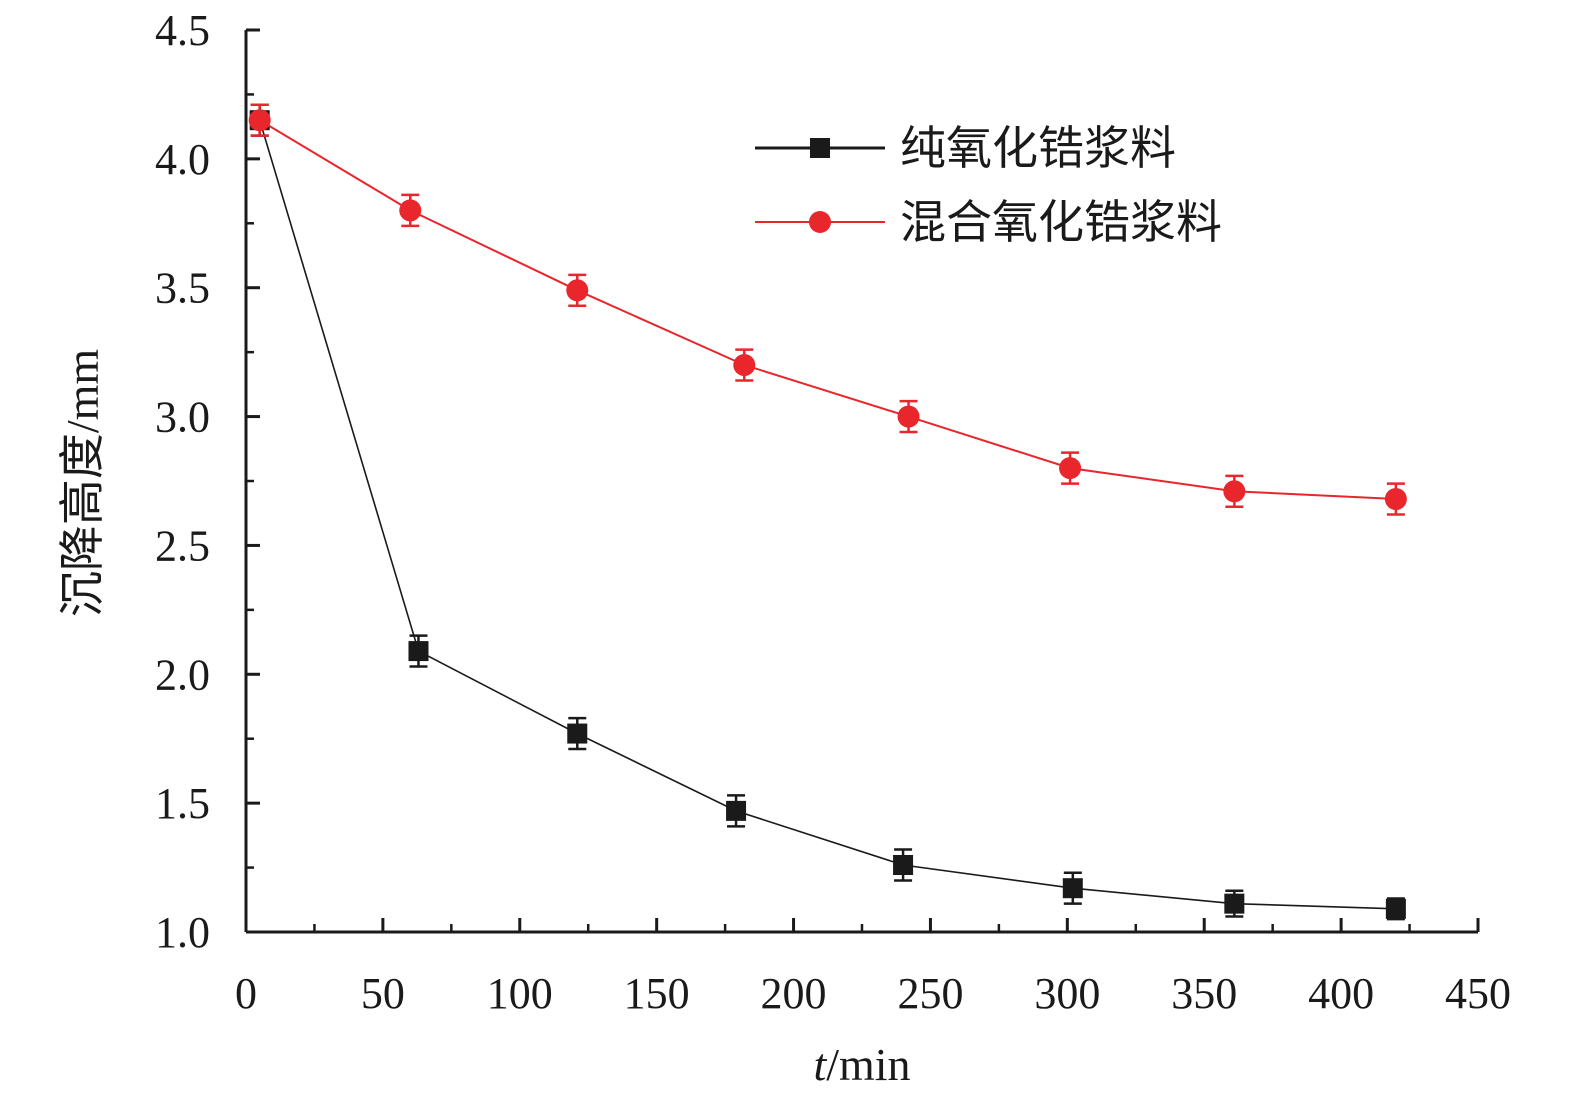 Image resolution: width=1575 pixels, height=1106 pixels. What do you see at coordinates (1478, 993) in the screenshot?
I see `x-tick-label: 450` at bounding box center [1478, 993].